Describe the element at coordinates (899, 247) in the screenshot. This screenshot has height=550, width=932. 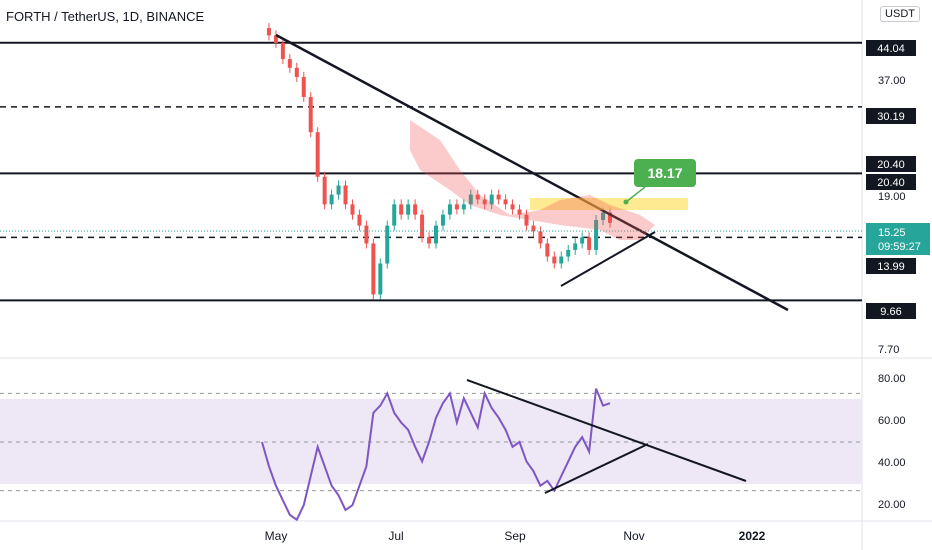
I see `countdown-label: 09:59:27` at that location.